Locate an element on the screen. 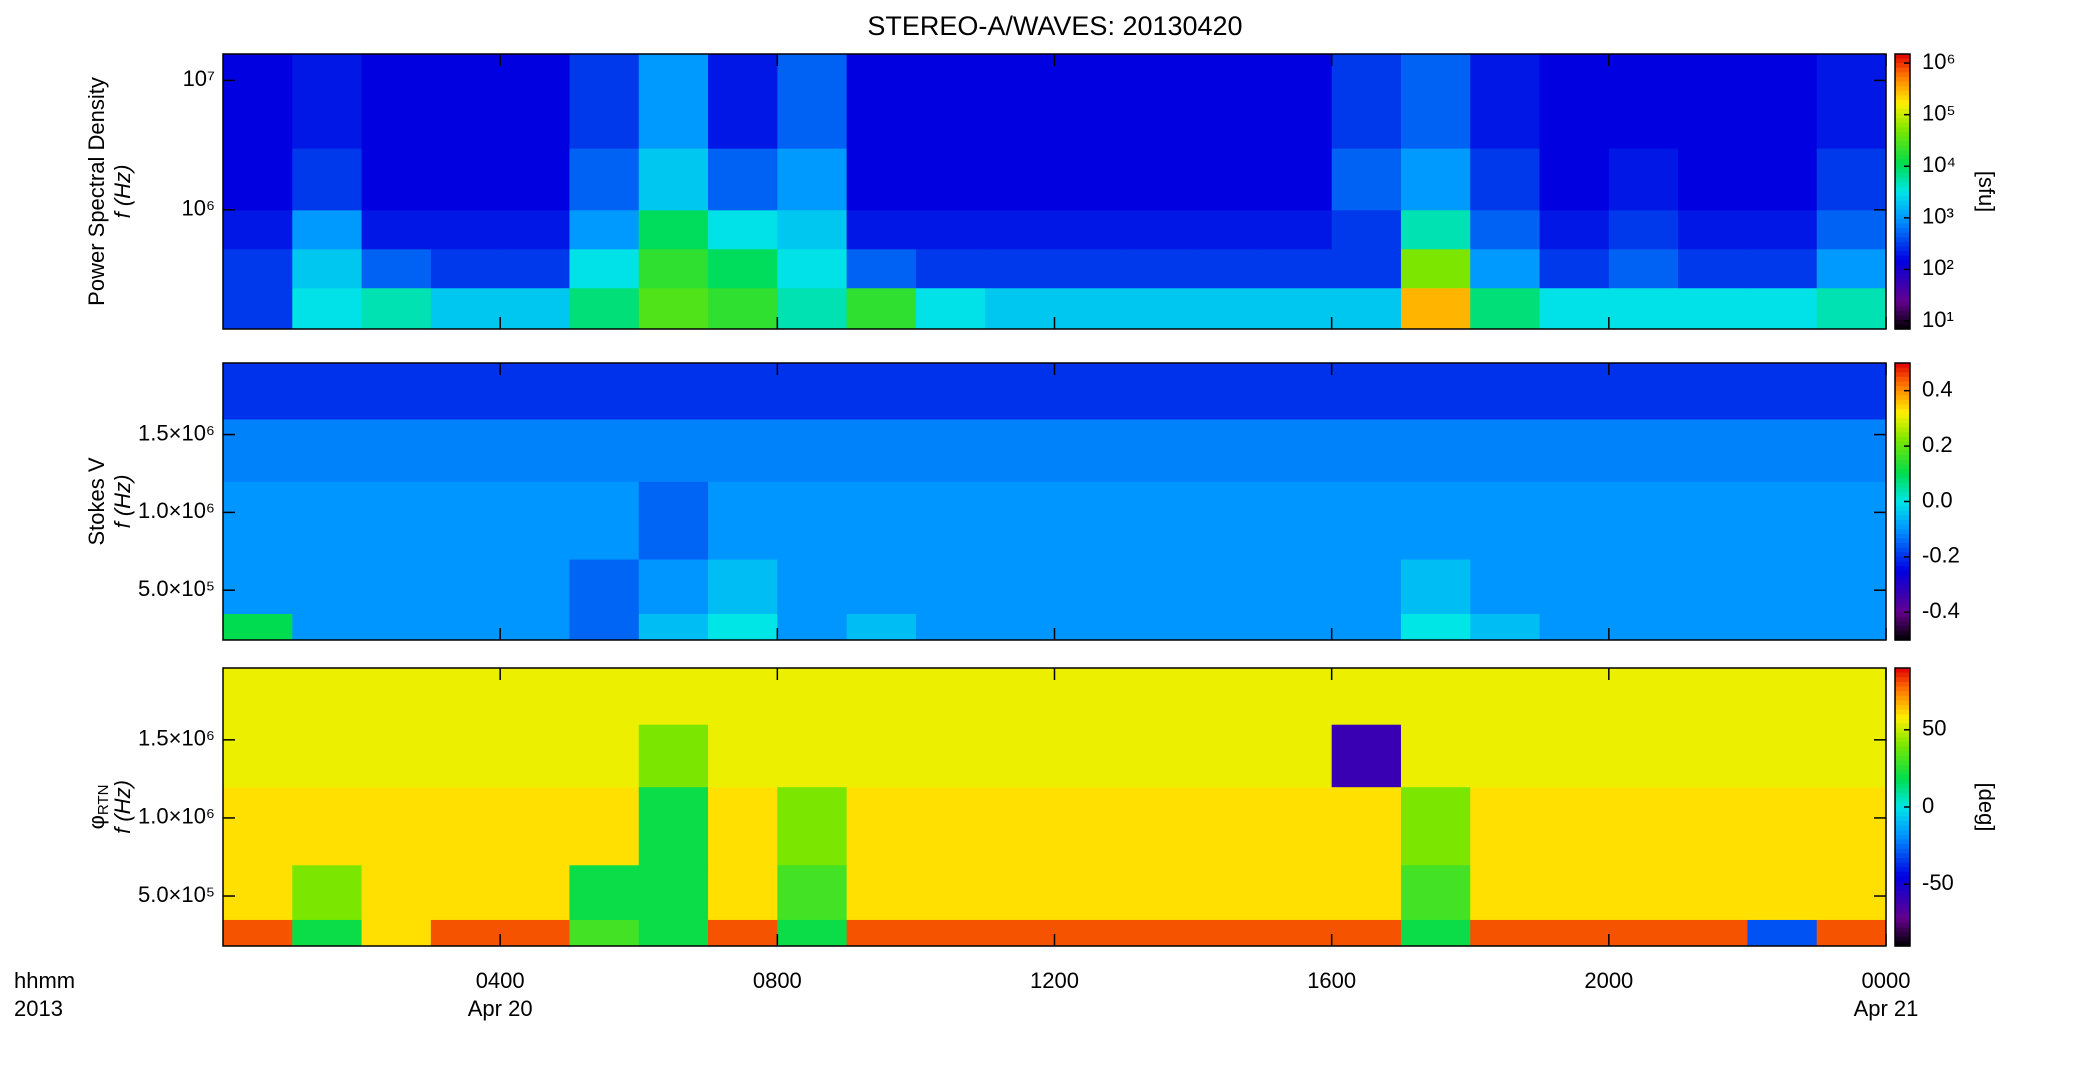  y-axis-label: f (Hz) is located at coordinates (122, 807).